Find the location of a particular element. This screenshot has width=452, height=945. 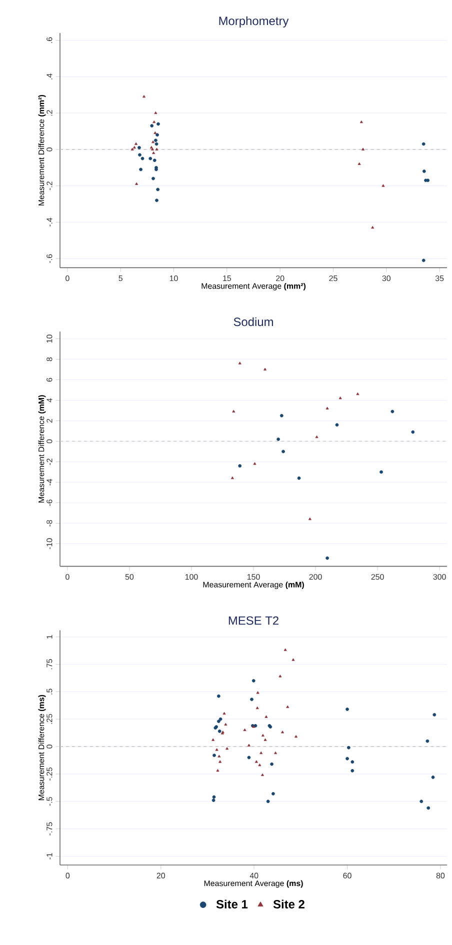

legend-label: Site 2 is located at coordinates (288, 904).